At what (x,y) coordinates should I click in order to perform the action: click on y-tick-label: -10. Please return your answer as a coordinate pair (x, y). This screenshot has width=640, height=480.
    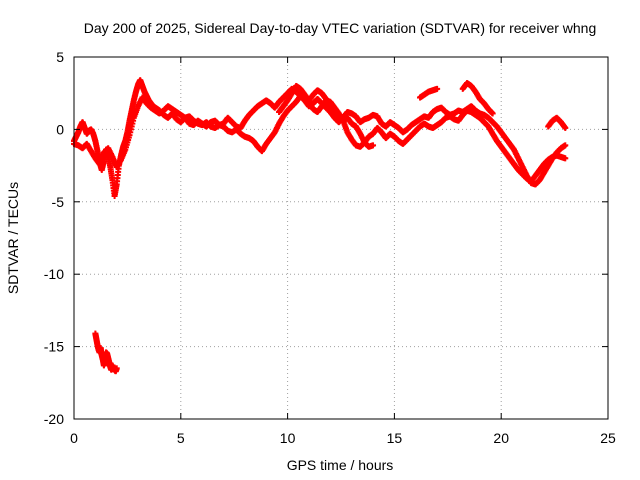
    Looking at the image, I should click on (54, 274).